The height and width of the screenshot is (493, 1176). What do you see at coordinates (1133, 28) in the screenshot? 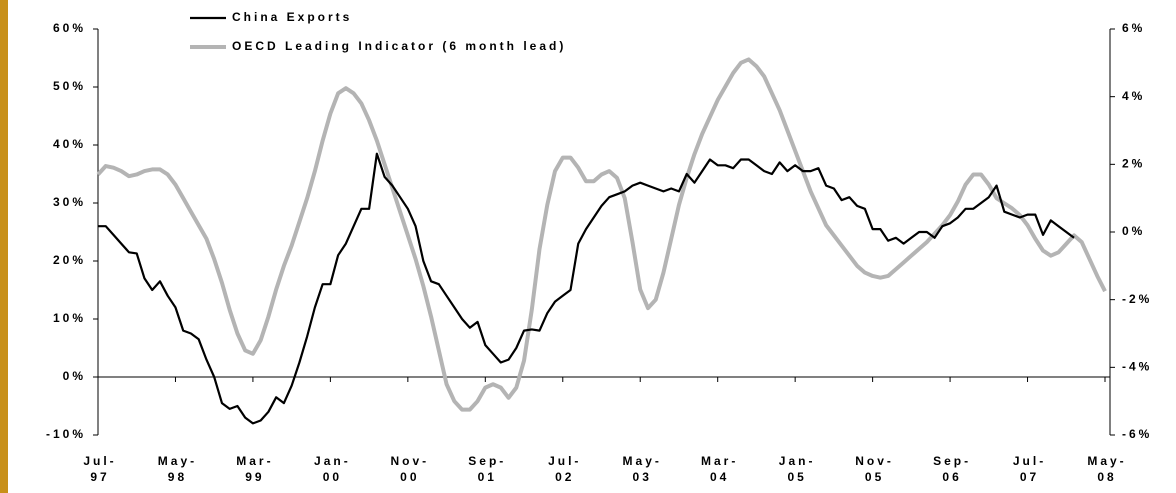
I see `y2-tick-label: 6%` at bounding box center [1133, 28].